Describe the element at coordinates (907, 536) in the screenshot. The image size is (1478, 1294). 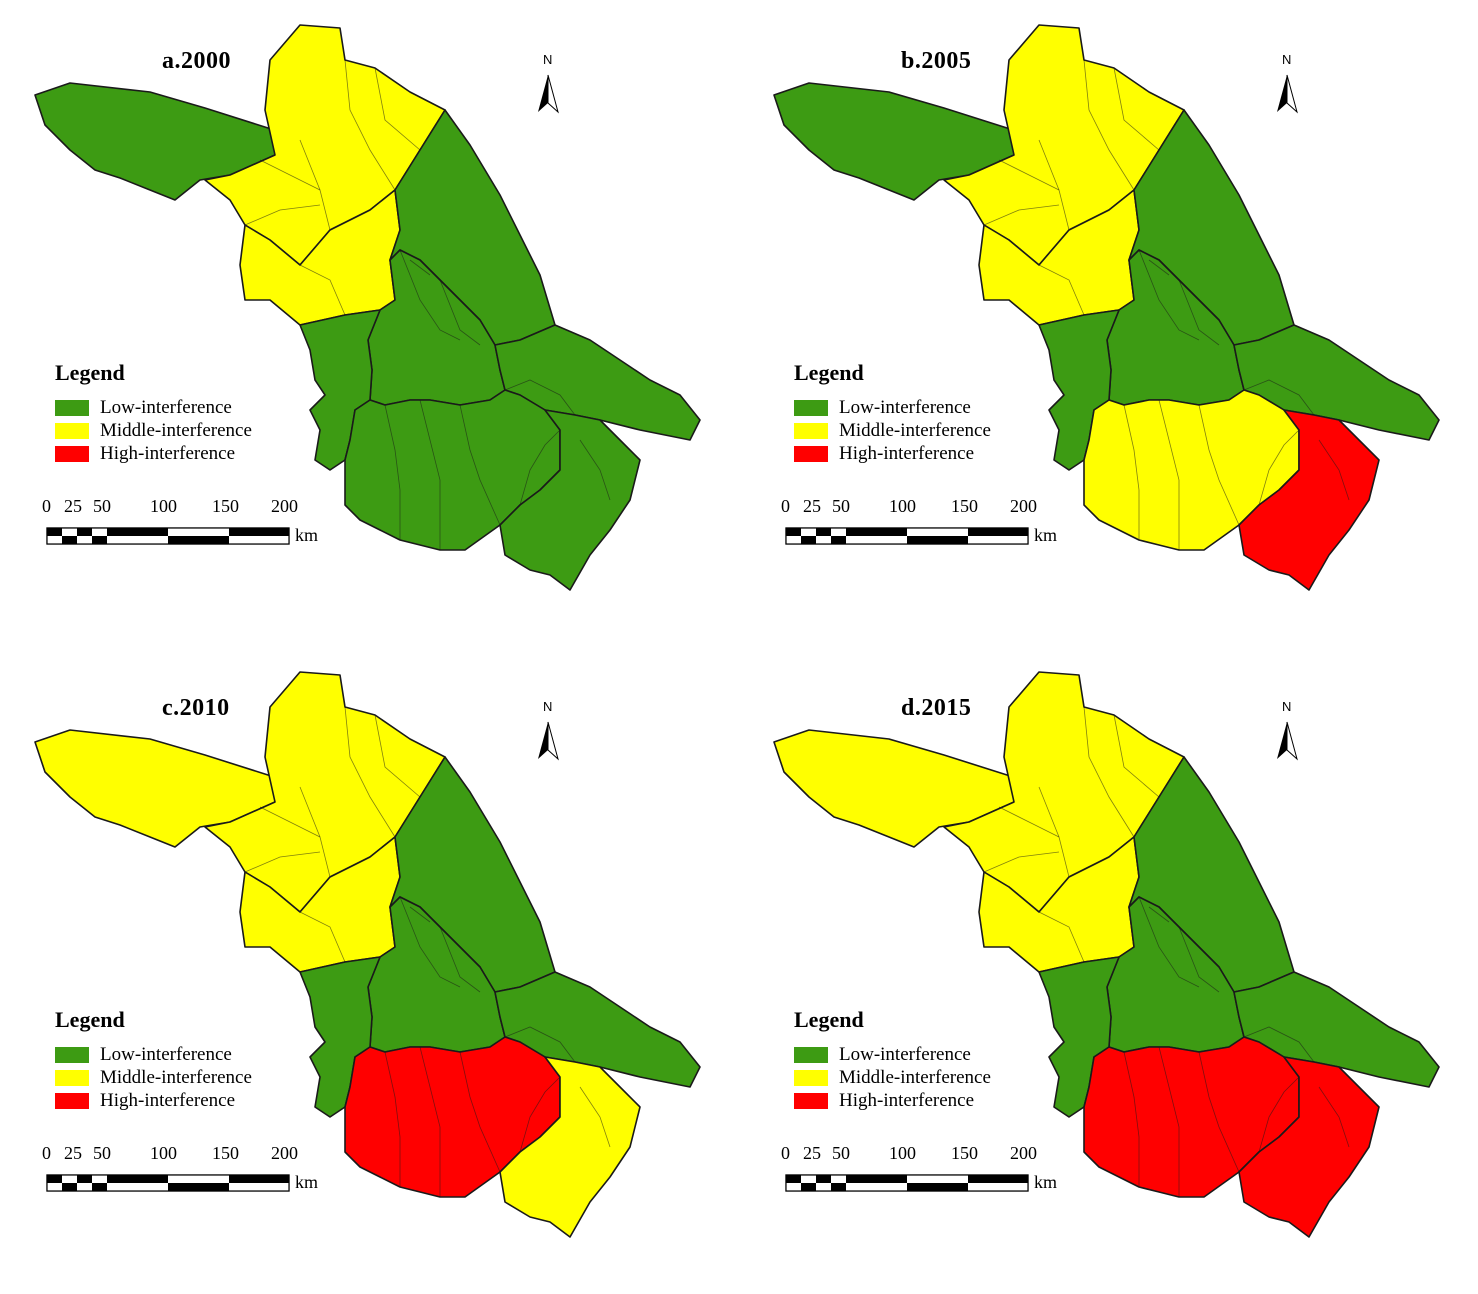
I see `scale-bar` at that location.